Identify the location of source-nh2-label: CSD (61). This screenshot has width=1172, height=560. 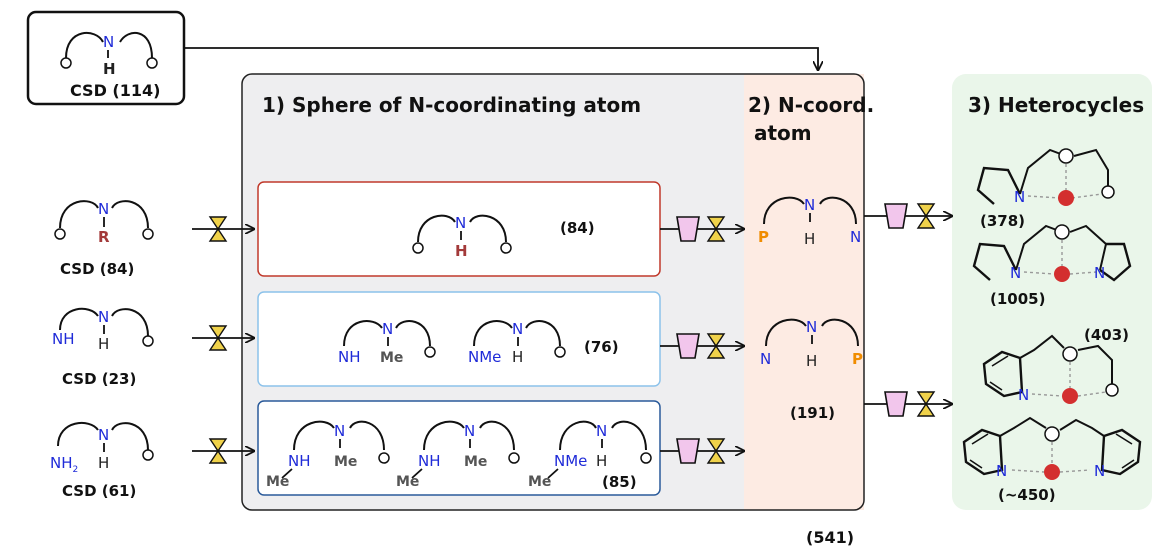
(99, 491).